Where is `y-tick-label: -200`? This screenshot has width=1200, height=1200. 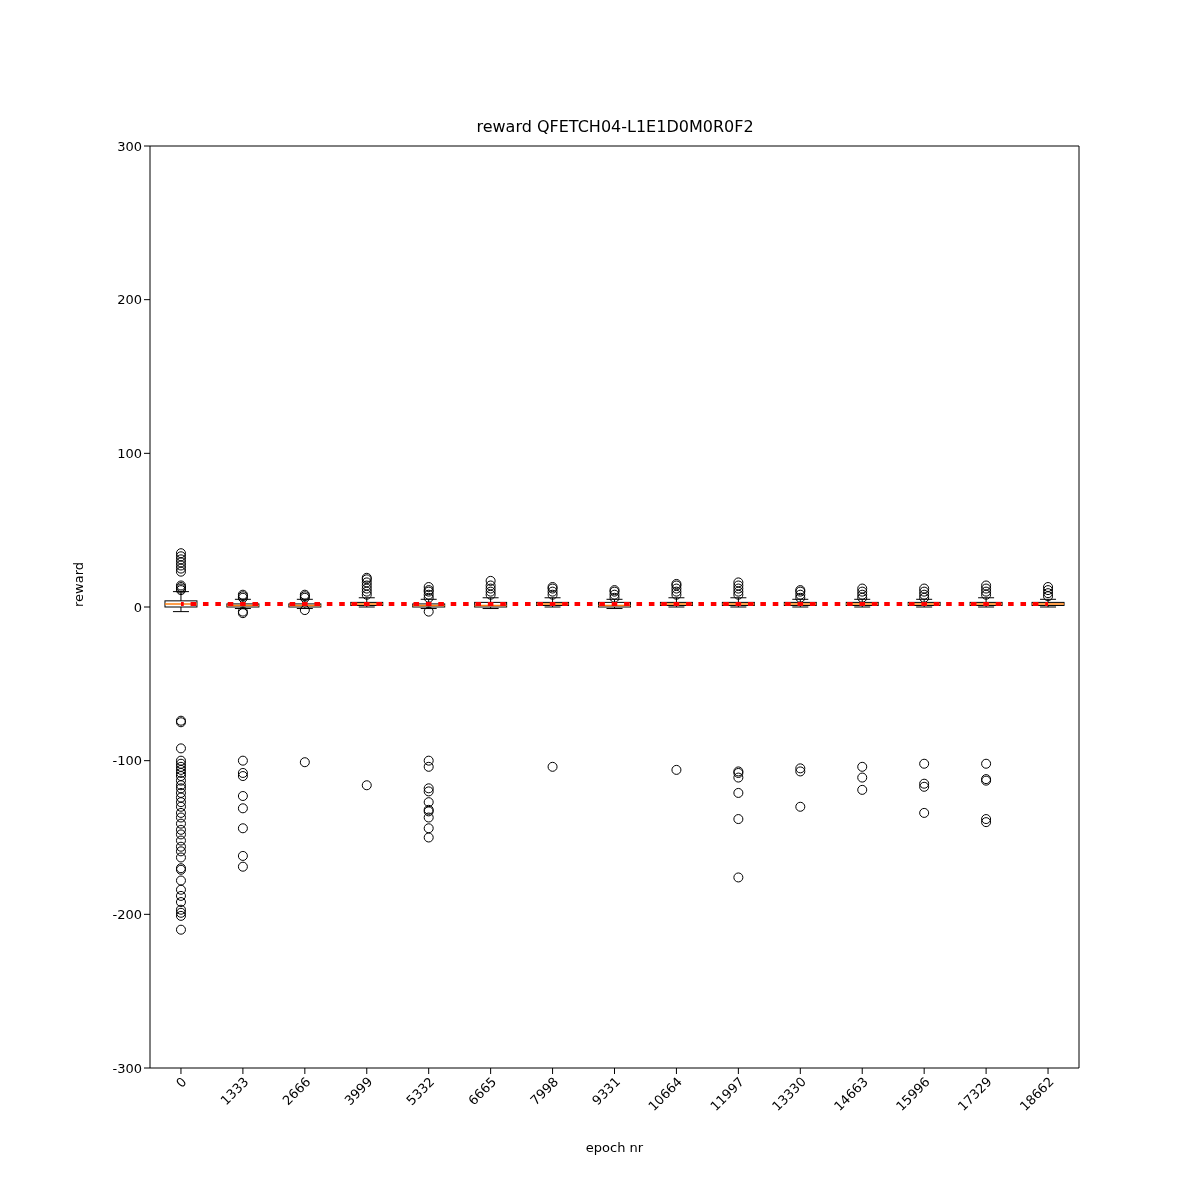
y-tick-label: -200 is located at coordinates (127, 914).